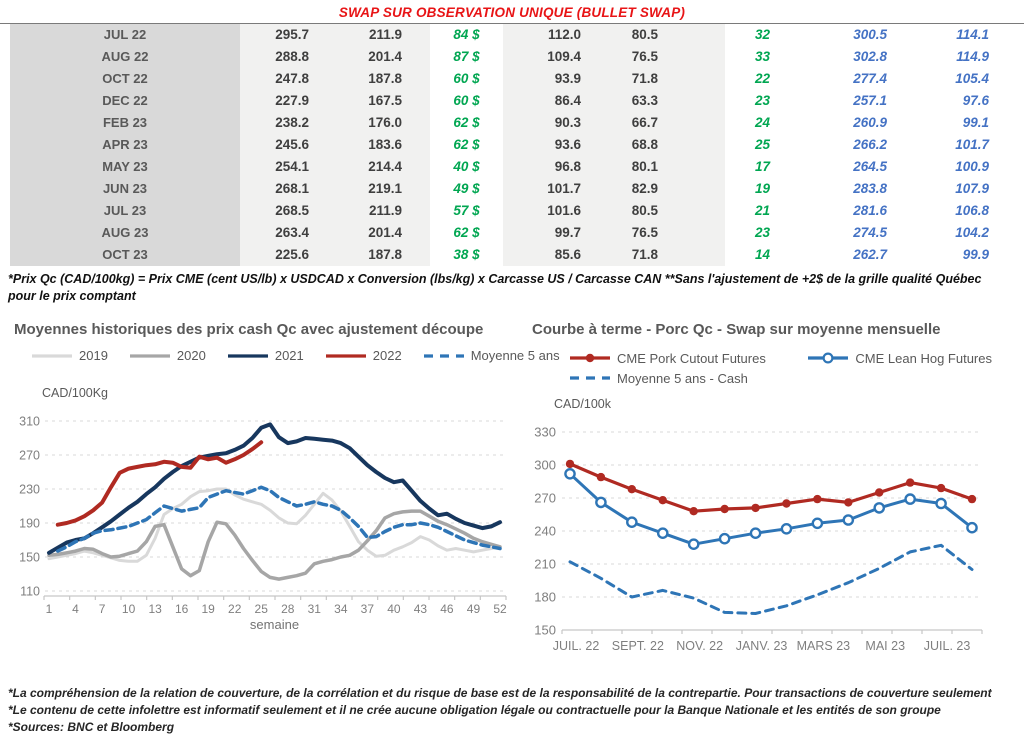 The image size is (1024, 734). Describe the element at coordinates (637, 101) in the screenshot. I see `table-cell: 63.3` at that location.